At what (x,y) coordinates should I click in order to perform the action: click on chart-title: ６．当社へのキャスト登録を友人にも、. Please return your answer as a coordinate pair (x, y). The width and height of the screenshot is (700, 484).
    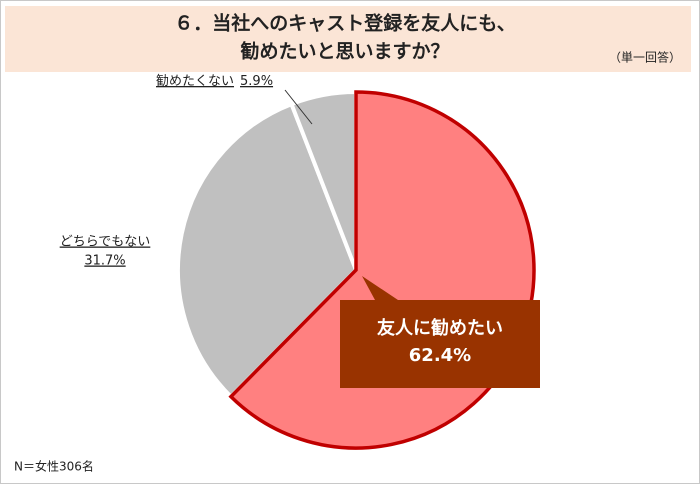
    Looking at the image, I should click on (344, 23).